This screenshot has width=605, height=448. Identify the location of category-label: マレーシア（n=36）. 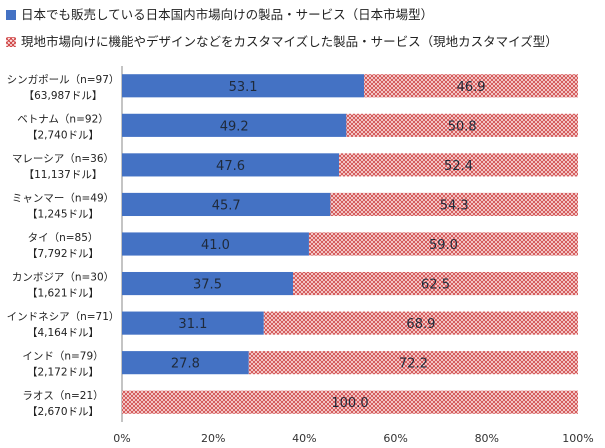
(63, 159).